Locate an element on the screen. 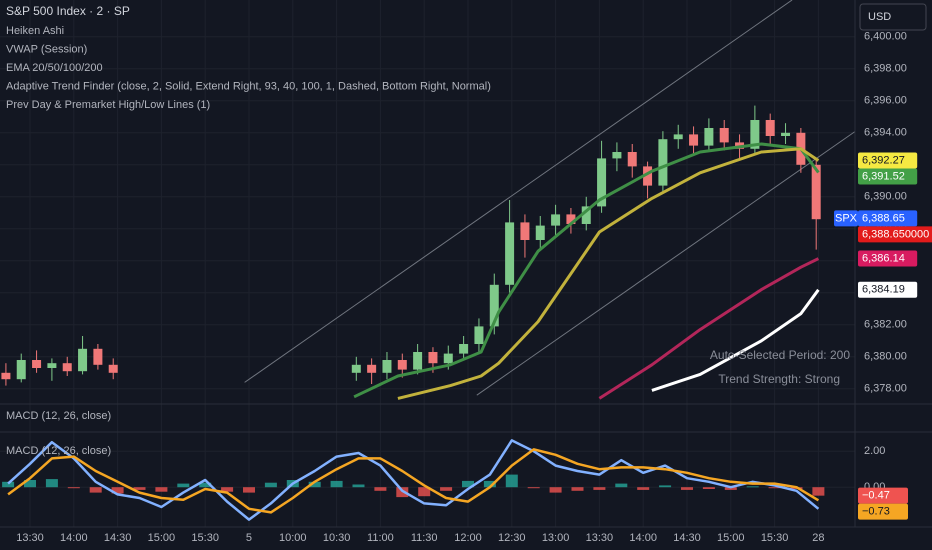 The width and height of the screenshot is (932, 550). indicator-legend: VWAP (Session) is located at coordinates (46, 49).